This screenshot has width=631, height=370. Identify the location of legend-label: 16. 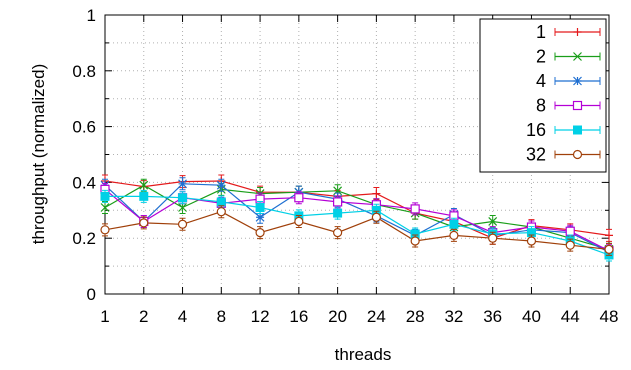
(536, 130).